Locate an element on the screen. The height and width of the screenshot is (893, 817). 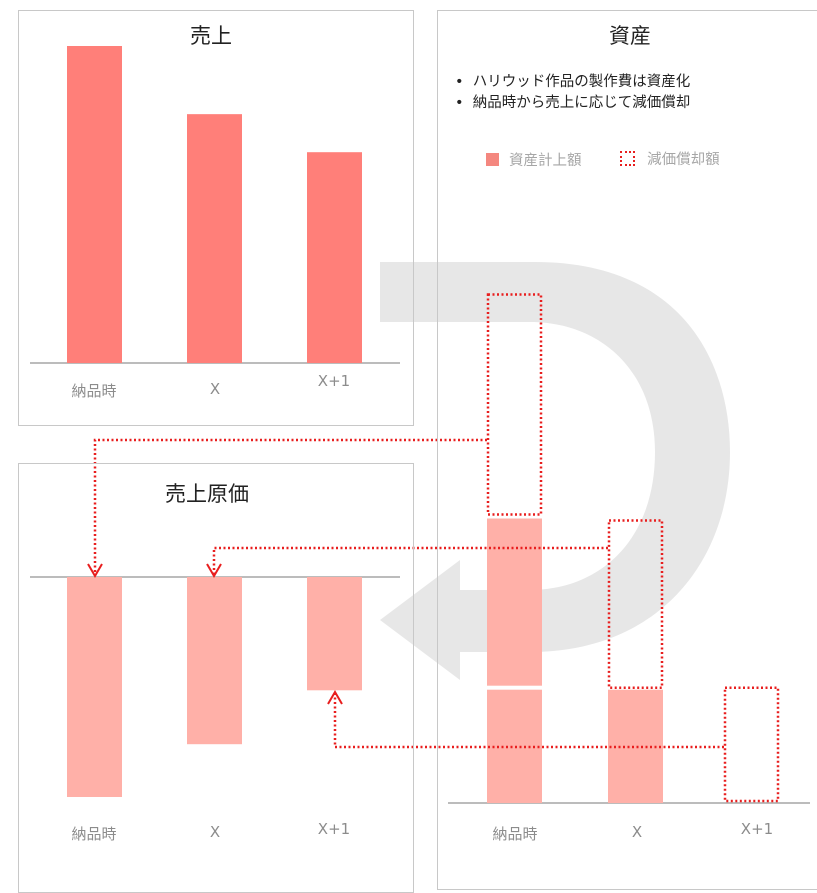
dotted-swatch-icon is located at coordinates (628, 158).